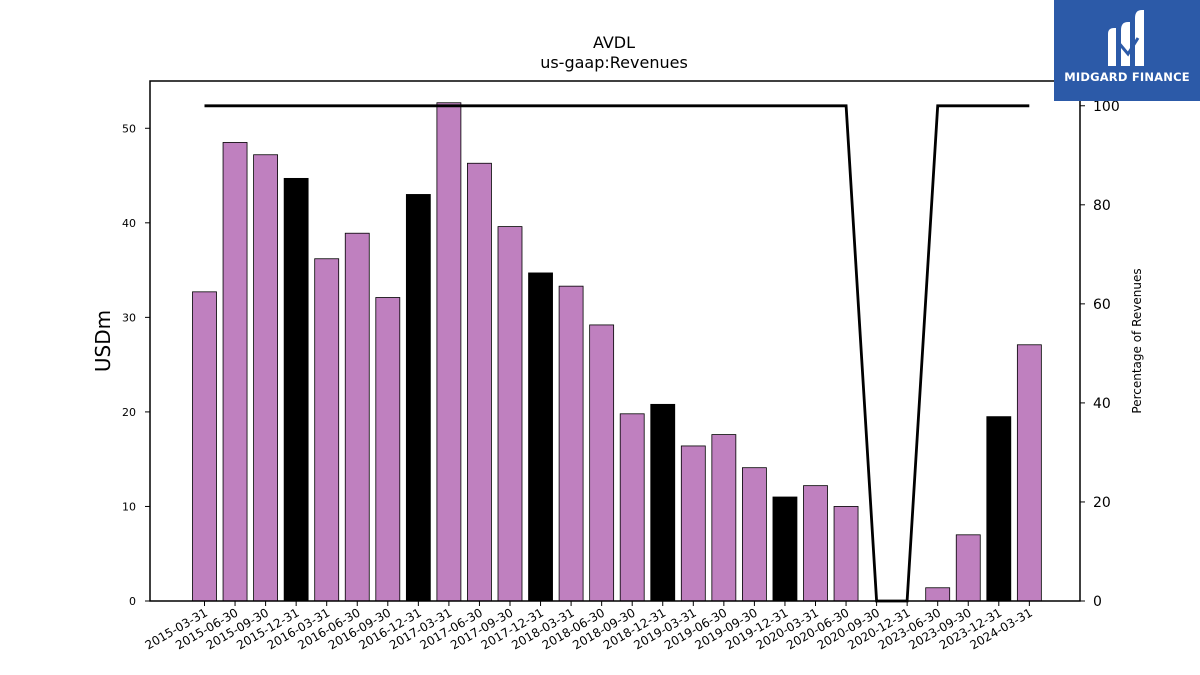  I want to click on y-tick-label: 50, so click(129, 128).